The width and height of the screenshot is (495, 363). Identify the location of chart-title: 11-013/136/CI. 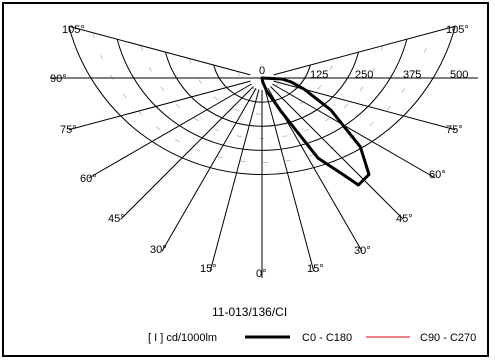
(249, 312).